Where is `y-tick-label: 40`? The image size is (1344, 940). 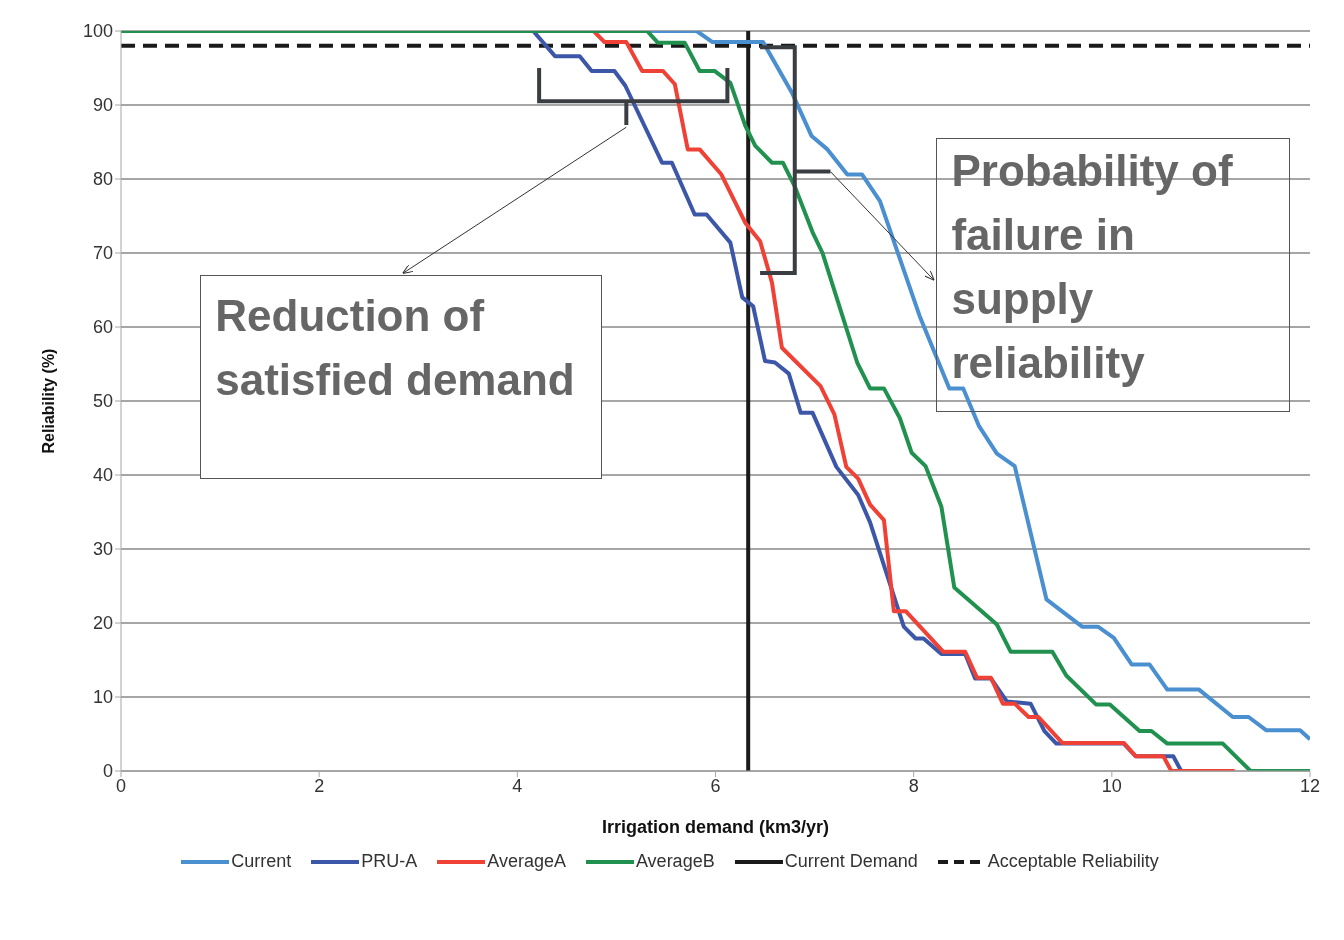 y-tick-label: 40 is located at coordinates (102, 475).